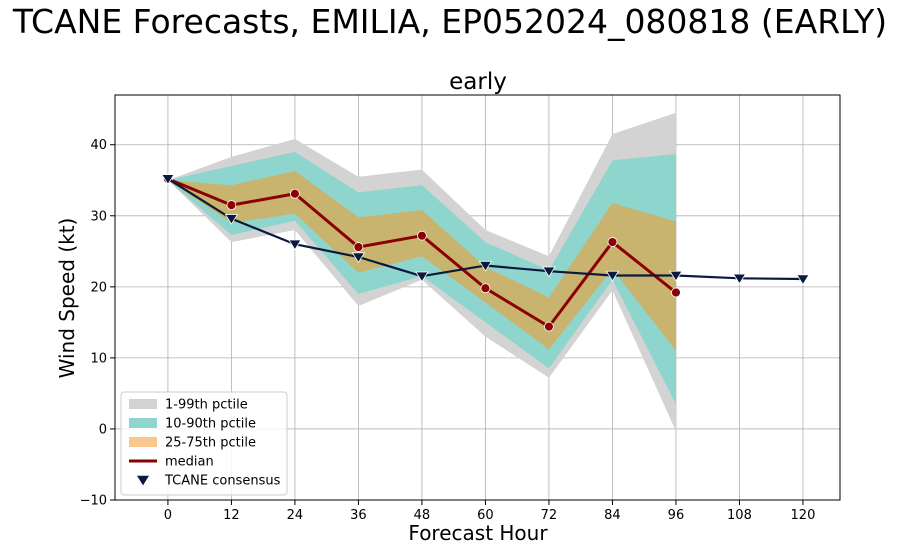 This screenshot has height=550, width=900. What do you see at coordinates (210, 424) in the screenshot?
I see `legend-label: 10-90th pctile` at bounding box center [210, 424].